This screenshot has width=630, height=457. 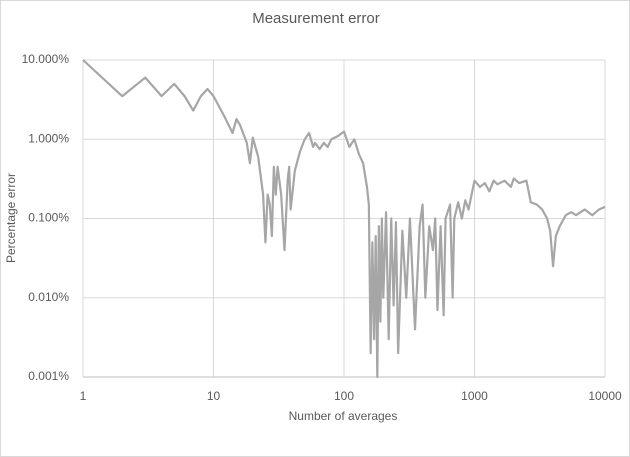 What do you see at coordinates (48, 138) in the screenshot?
I see `y-tick-label: 1.000%` at bounding box center [48, 138].